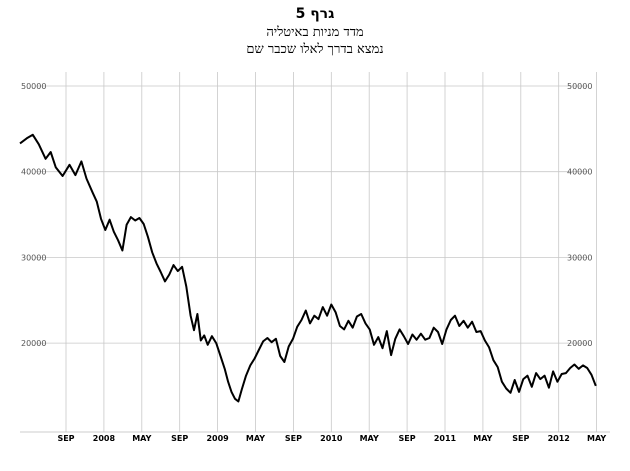  I want to click on chart-subtitle-2: נמצא בדרך לאלו שכבר שם, so click(315, 49).